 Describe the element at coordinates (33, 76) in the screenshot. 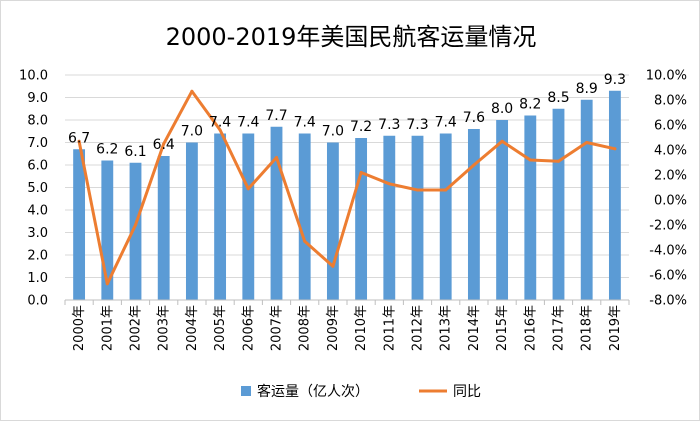

I see `y-left-tick-label: 10.0` at that location.